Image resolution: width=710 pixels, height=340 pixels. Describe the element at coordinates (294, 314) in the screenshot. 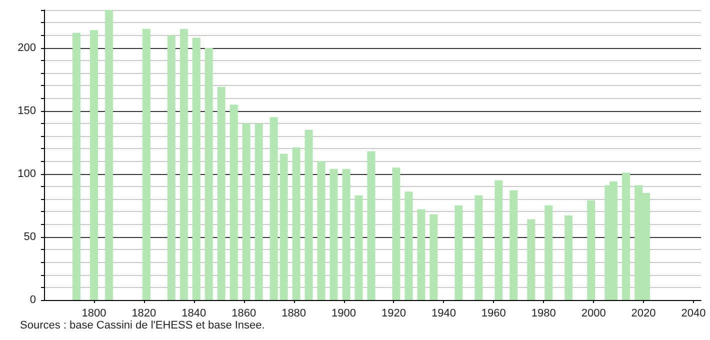

I see `x-tick-label: 1880` at that location.